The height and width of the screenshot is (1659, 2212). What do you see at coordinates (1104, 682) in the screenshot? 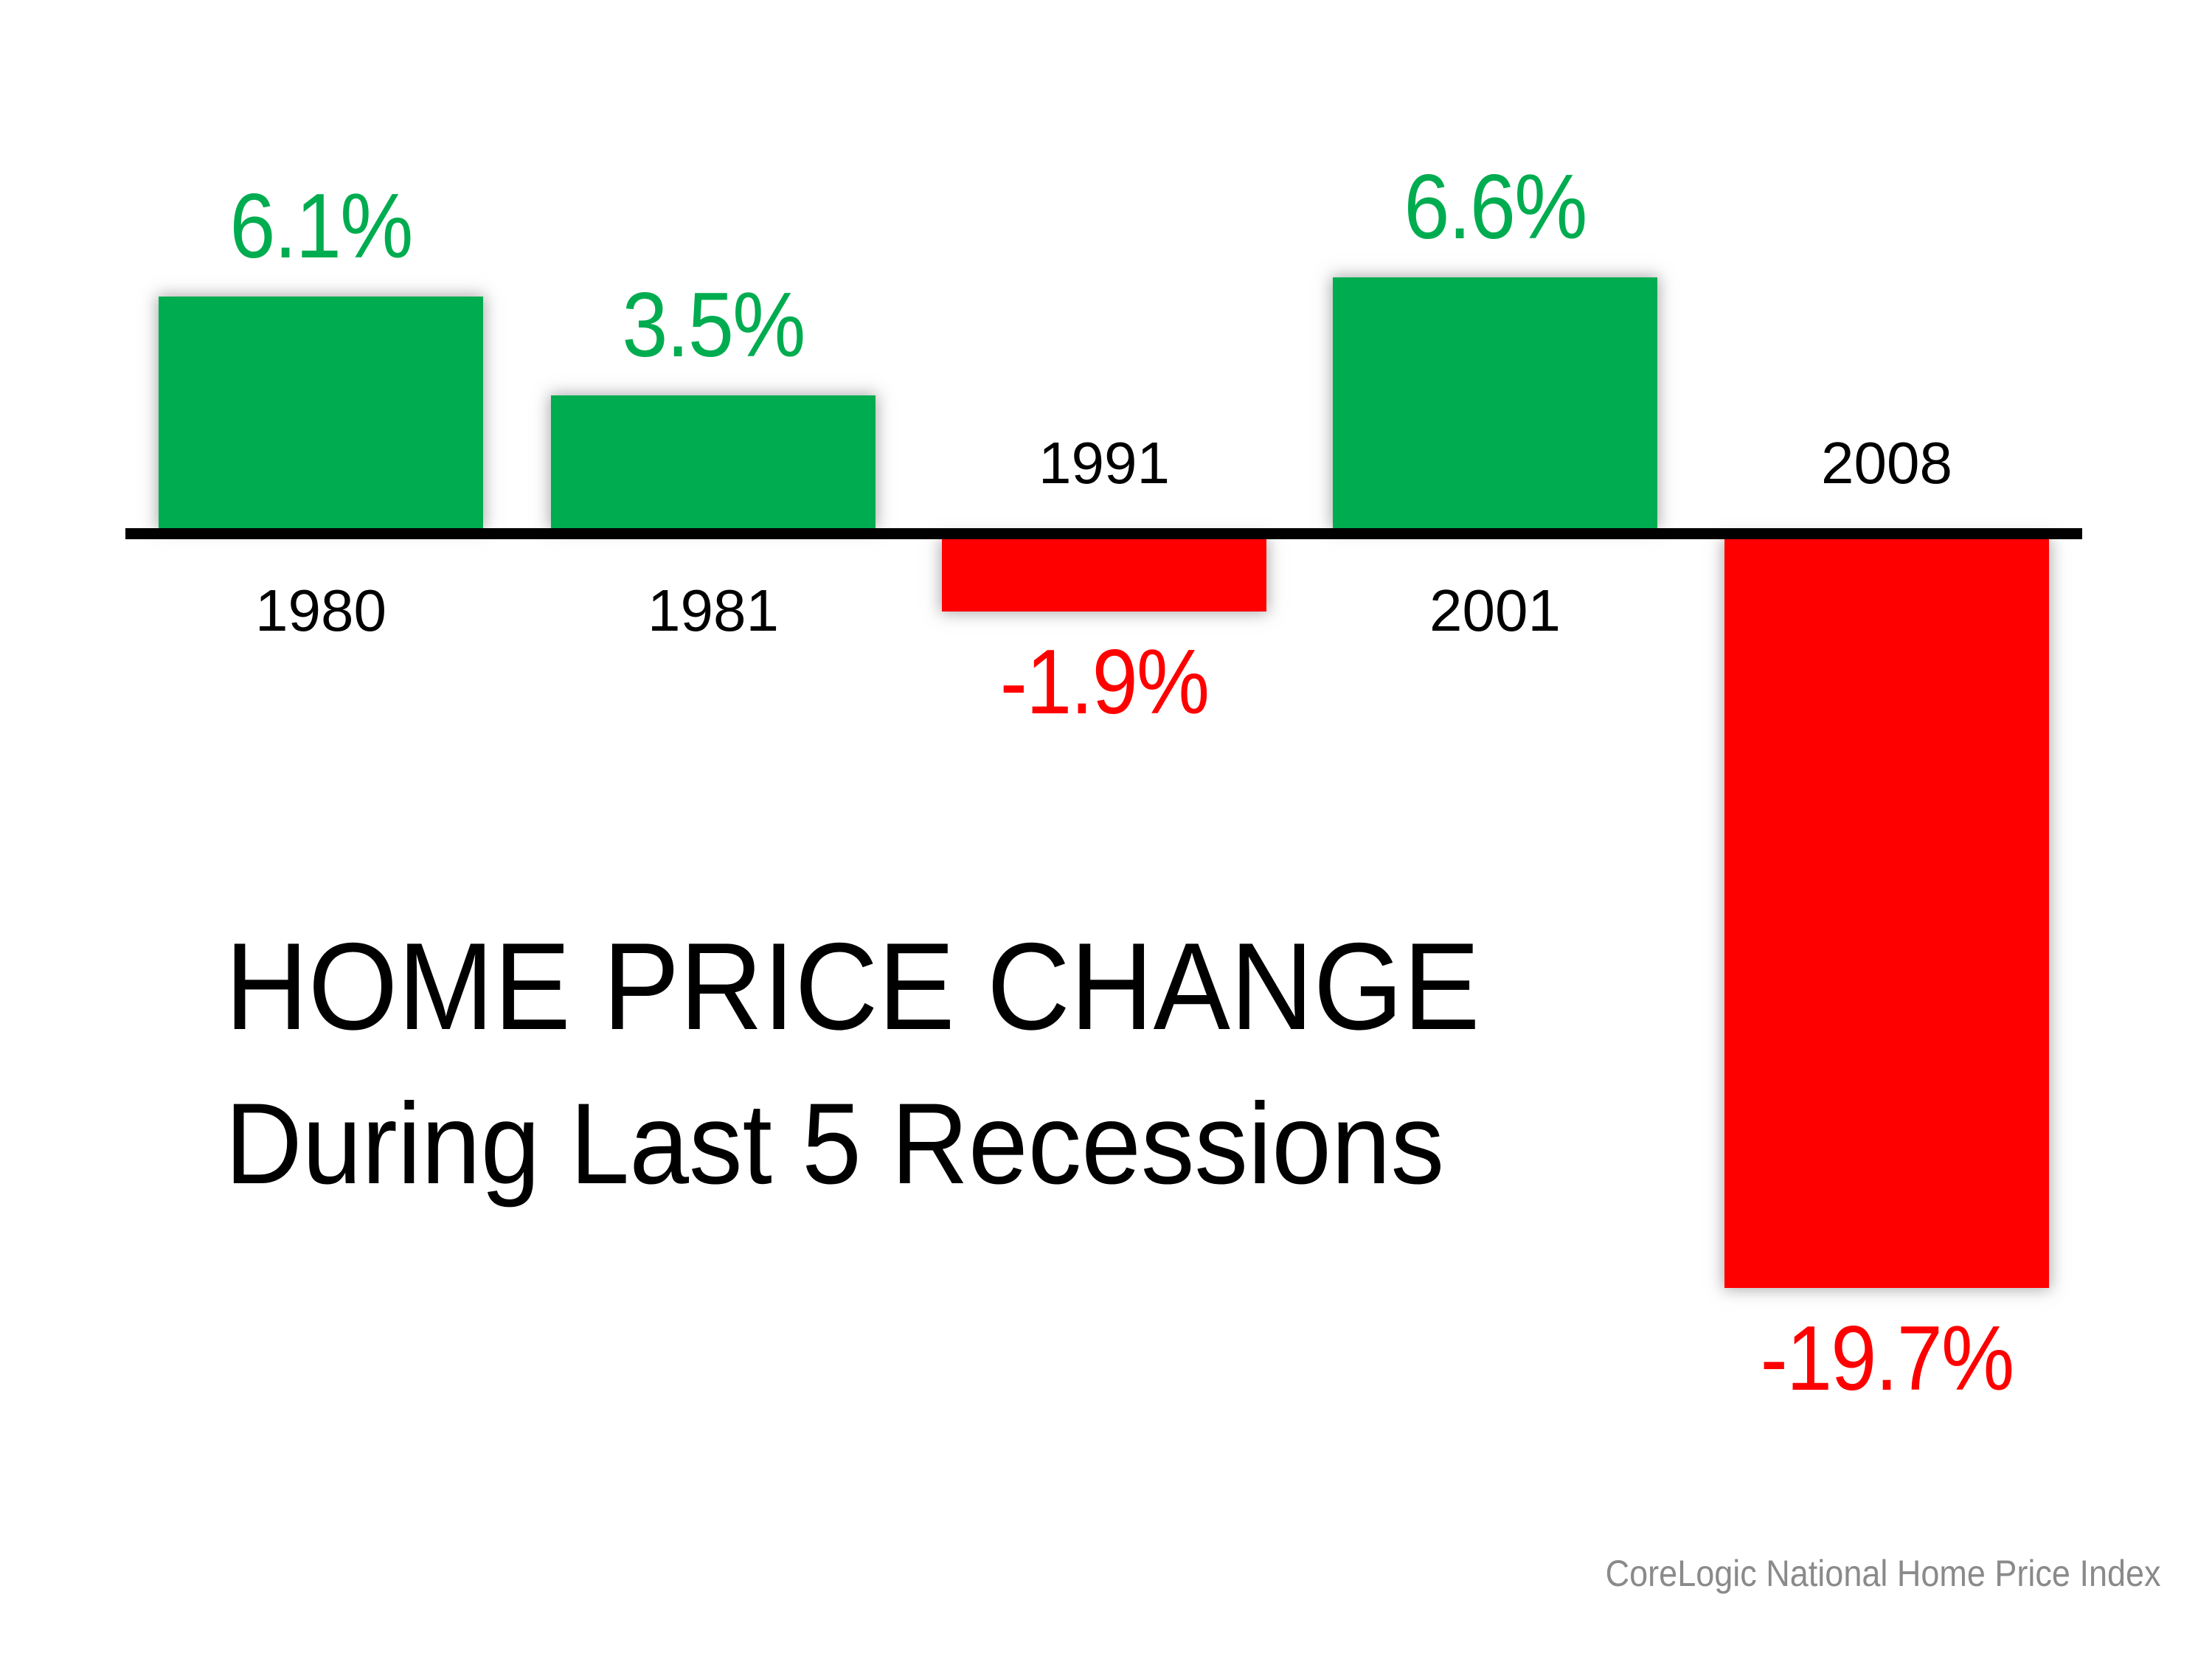
I see `value-label-1991: -1.9%` at bounding box center [1104, 682].